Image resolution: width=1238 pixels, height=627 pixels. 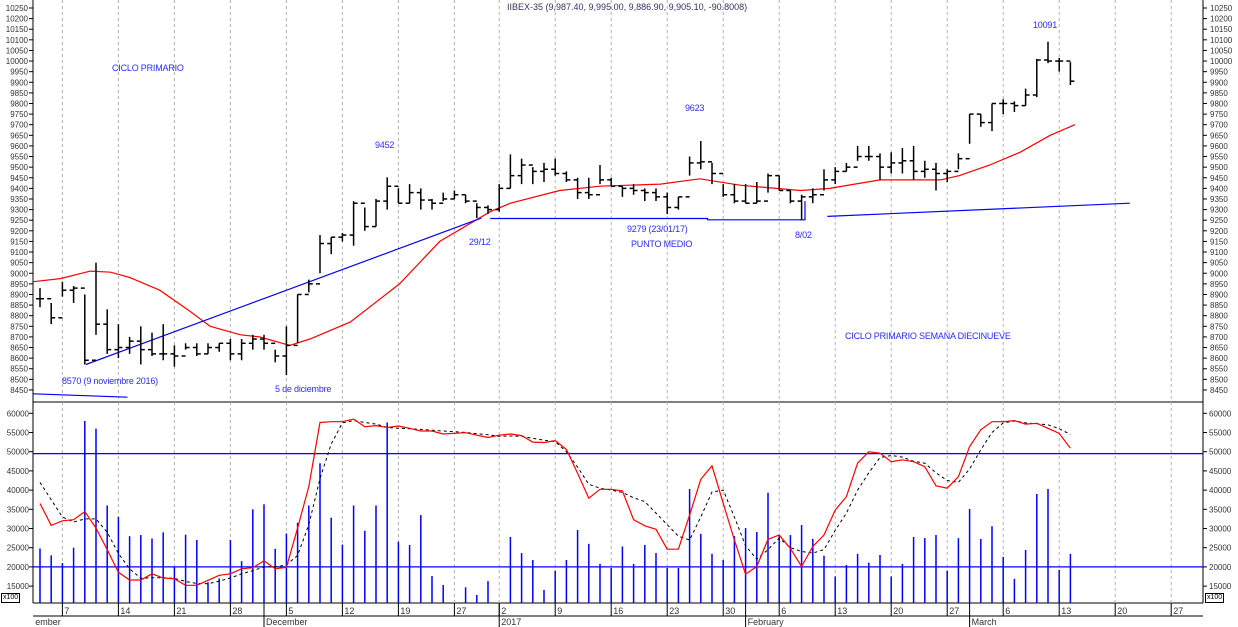 What do you see at coordinates (80, 395) in the screenshot?
I see `trend-line` at bounding box center [80, 395].